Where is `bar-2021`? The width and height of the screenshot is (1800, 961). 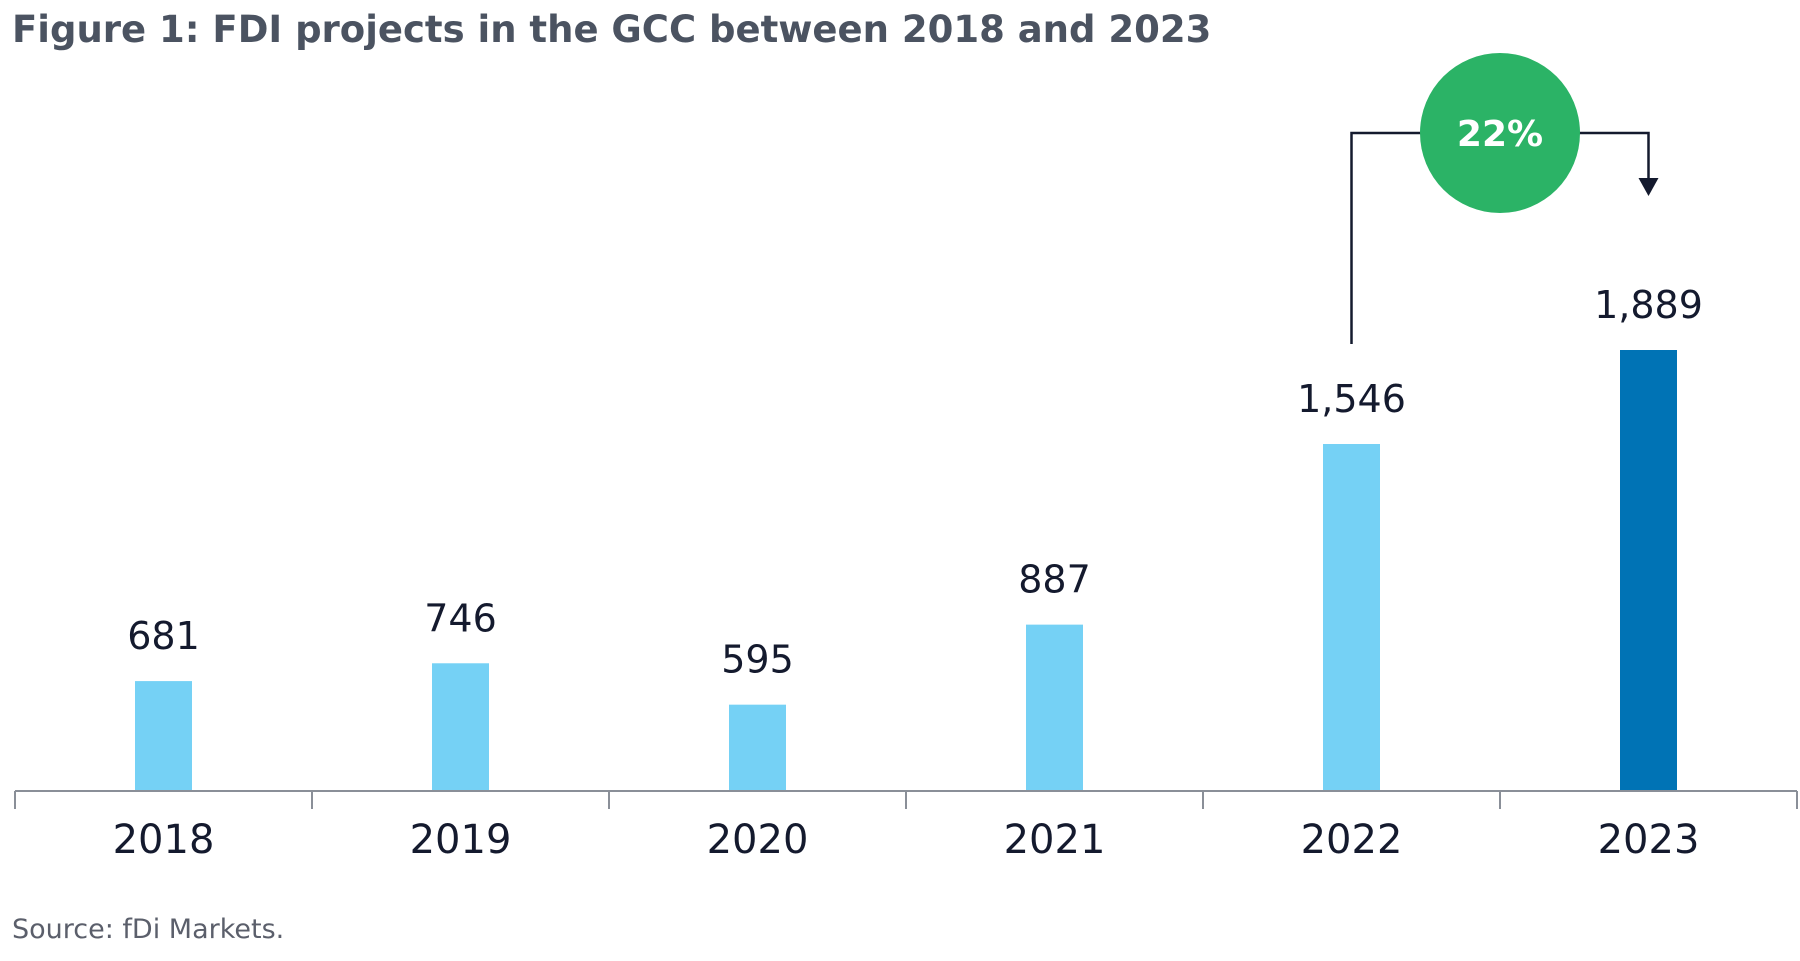
bar-2021 is located at coordinates (1054, 707).